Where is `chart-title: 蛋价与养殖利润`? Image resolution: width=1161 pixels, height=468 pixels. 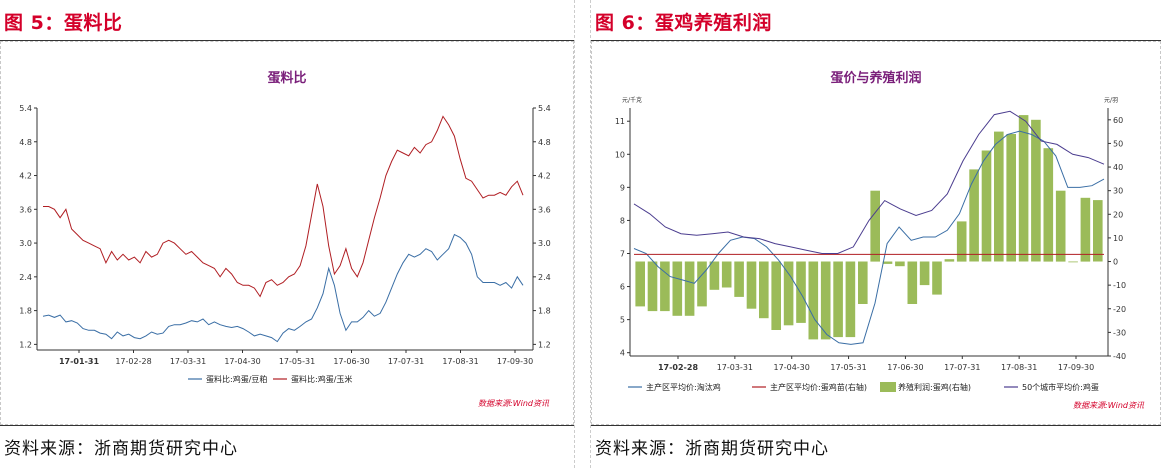
chart-title: 蛋价与养殖利润 is located at coordinates (875, 78).